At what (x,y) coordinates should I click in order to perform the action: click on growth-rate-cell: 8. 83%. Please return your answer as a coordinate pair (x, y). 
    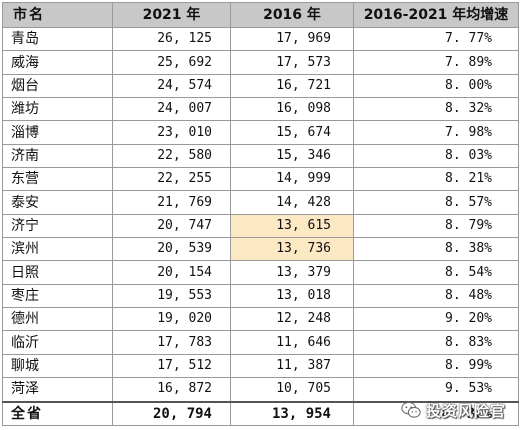
    Looking at the image, I should click on (436, 342).